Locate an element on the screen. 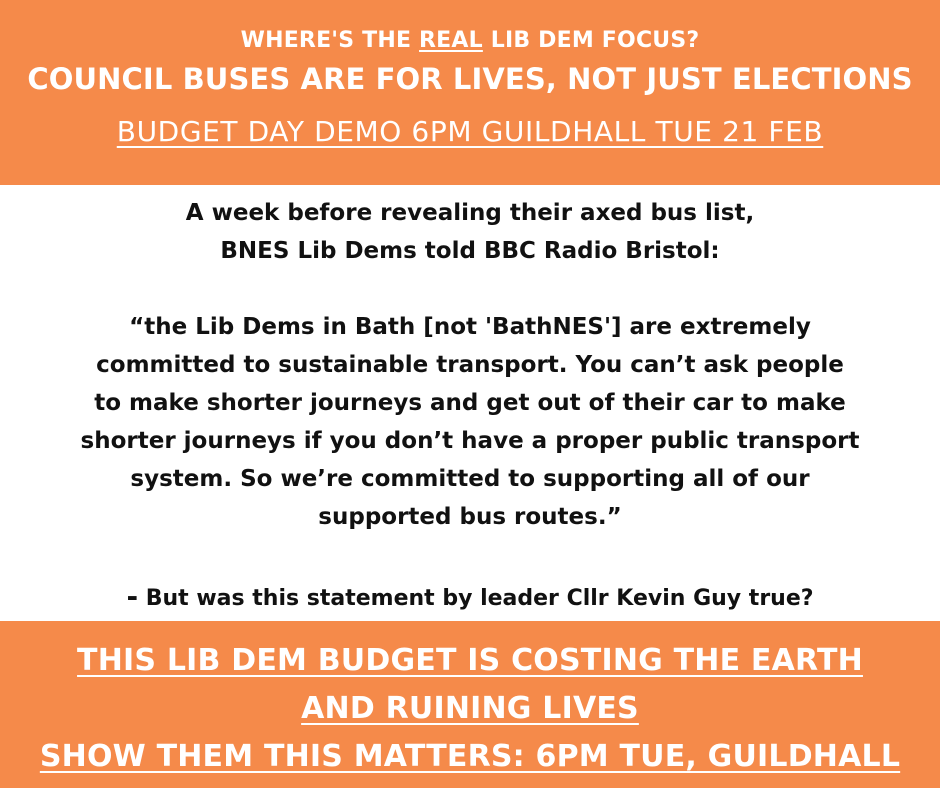  kicker-after: LIB DEM FOCUS? is located at coordinates (591, 40).